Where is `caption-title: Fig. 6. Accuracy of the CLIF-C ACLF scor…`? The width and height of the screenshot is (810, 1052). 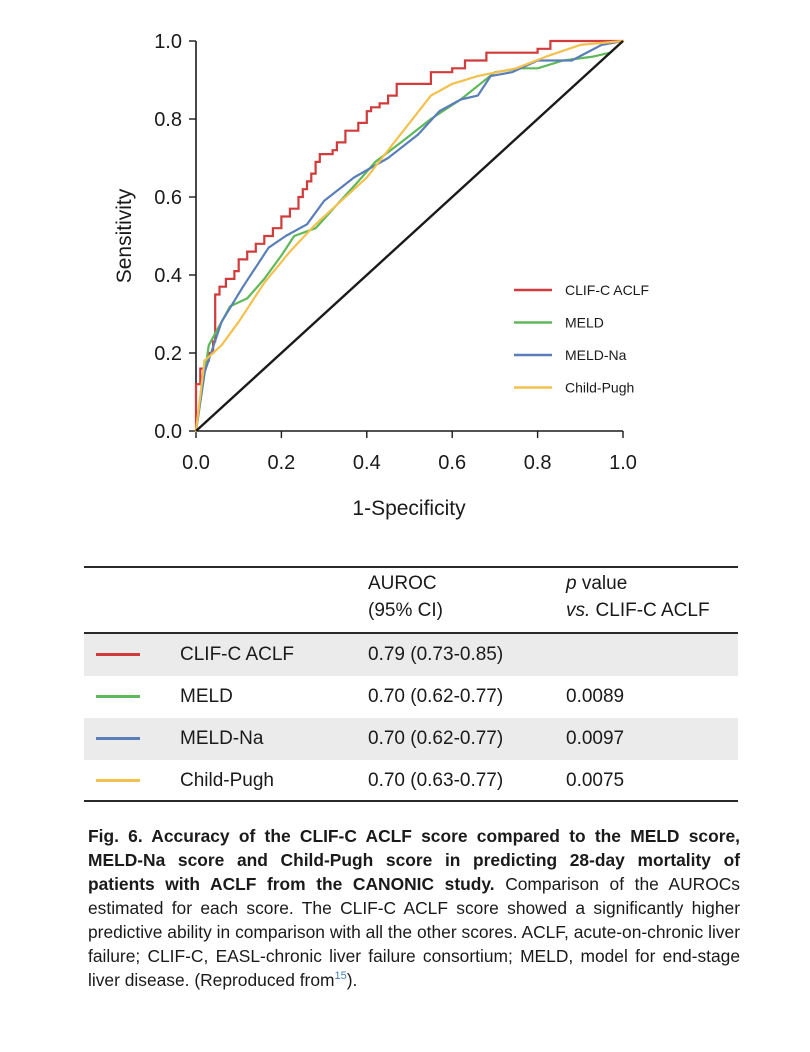
caption-title: Fig. 6. Accuracy of the CLIF-C ACLF scor… is located at coordinates (414, 860).